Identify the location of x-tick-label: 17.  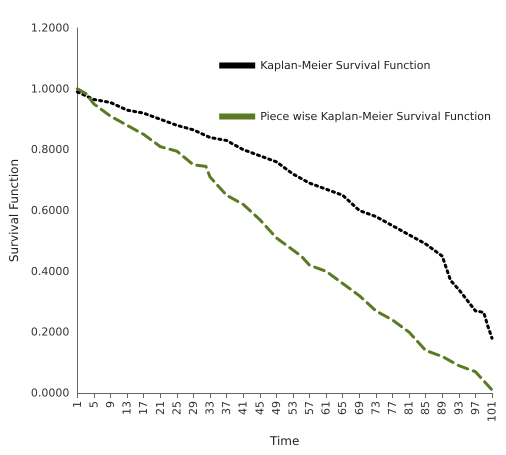
(143, 408).